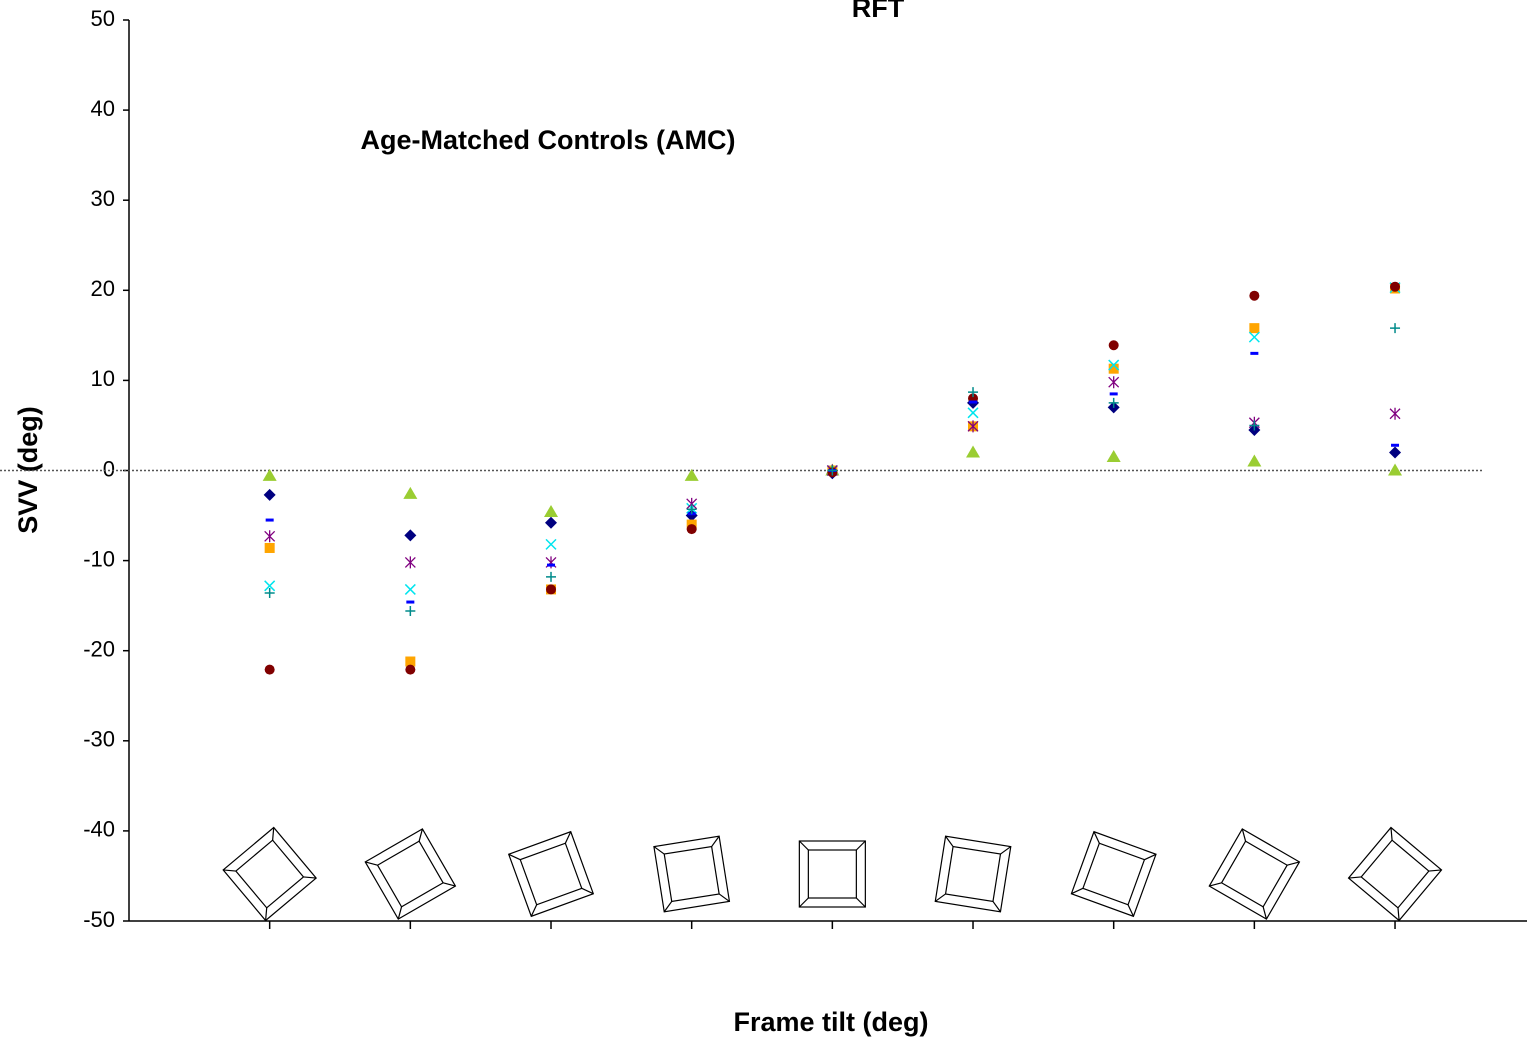 Image resolution: width=1527 pixels, height=1044 pixels. Describe the element at coordinates (103, 198) in the screenshot. I see `y-tick-label: 30` at that location.